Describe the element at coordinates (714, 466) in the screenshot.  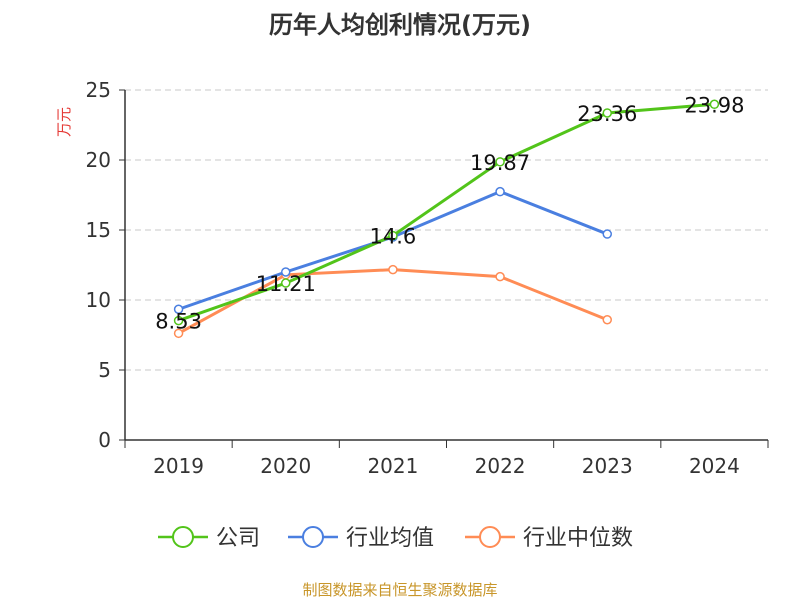
I see `x-tick-label: 2024` at that location.